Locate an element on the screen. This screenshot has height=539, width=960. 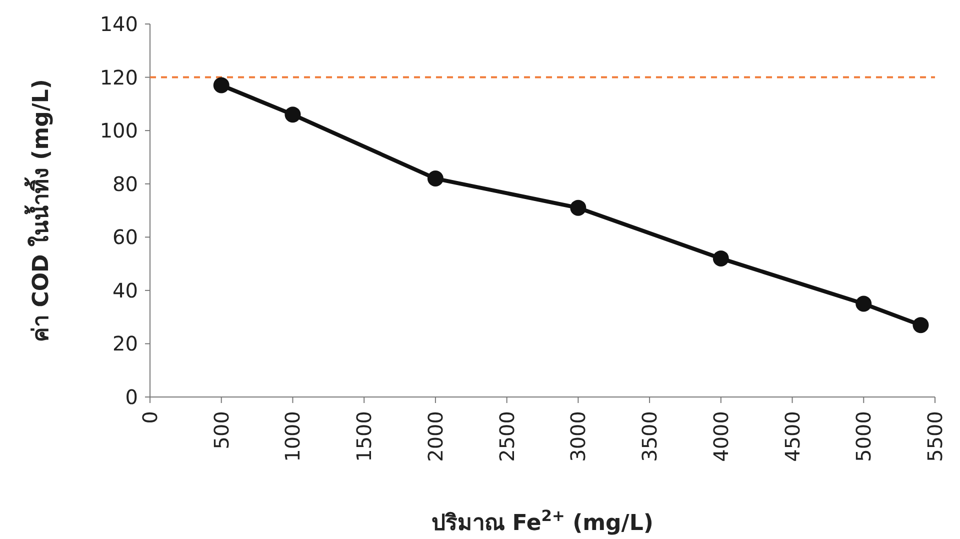
x-axis-title: ปริมาณ Fe$^{2+}$ (mg/L) is located at coordinates (543, 521).